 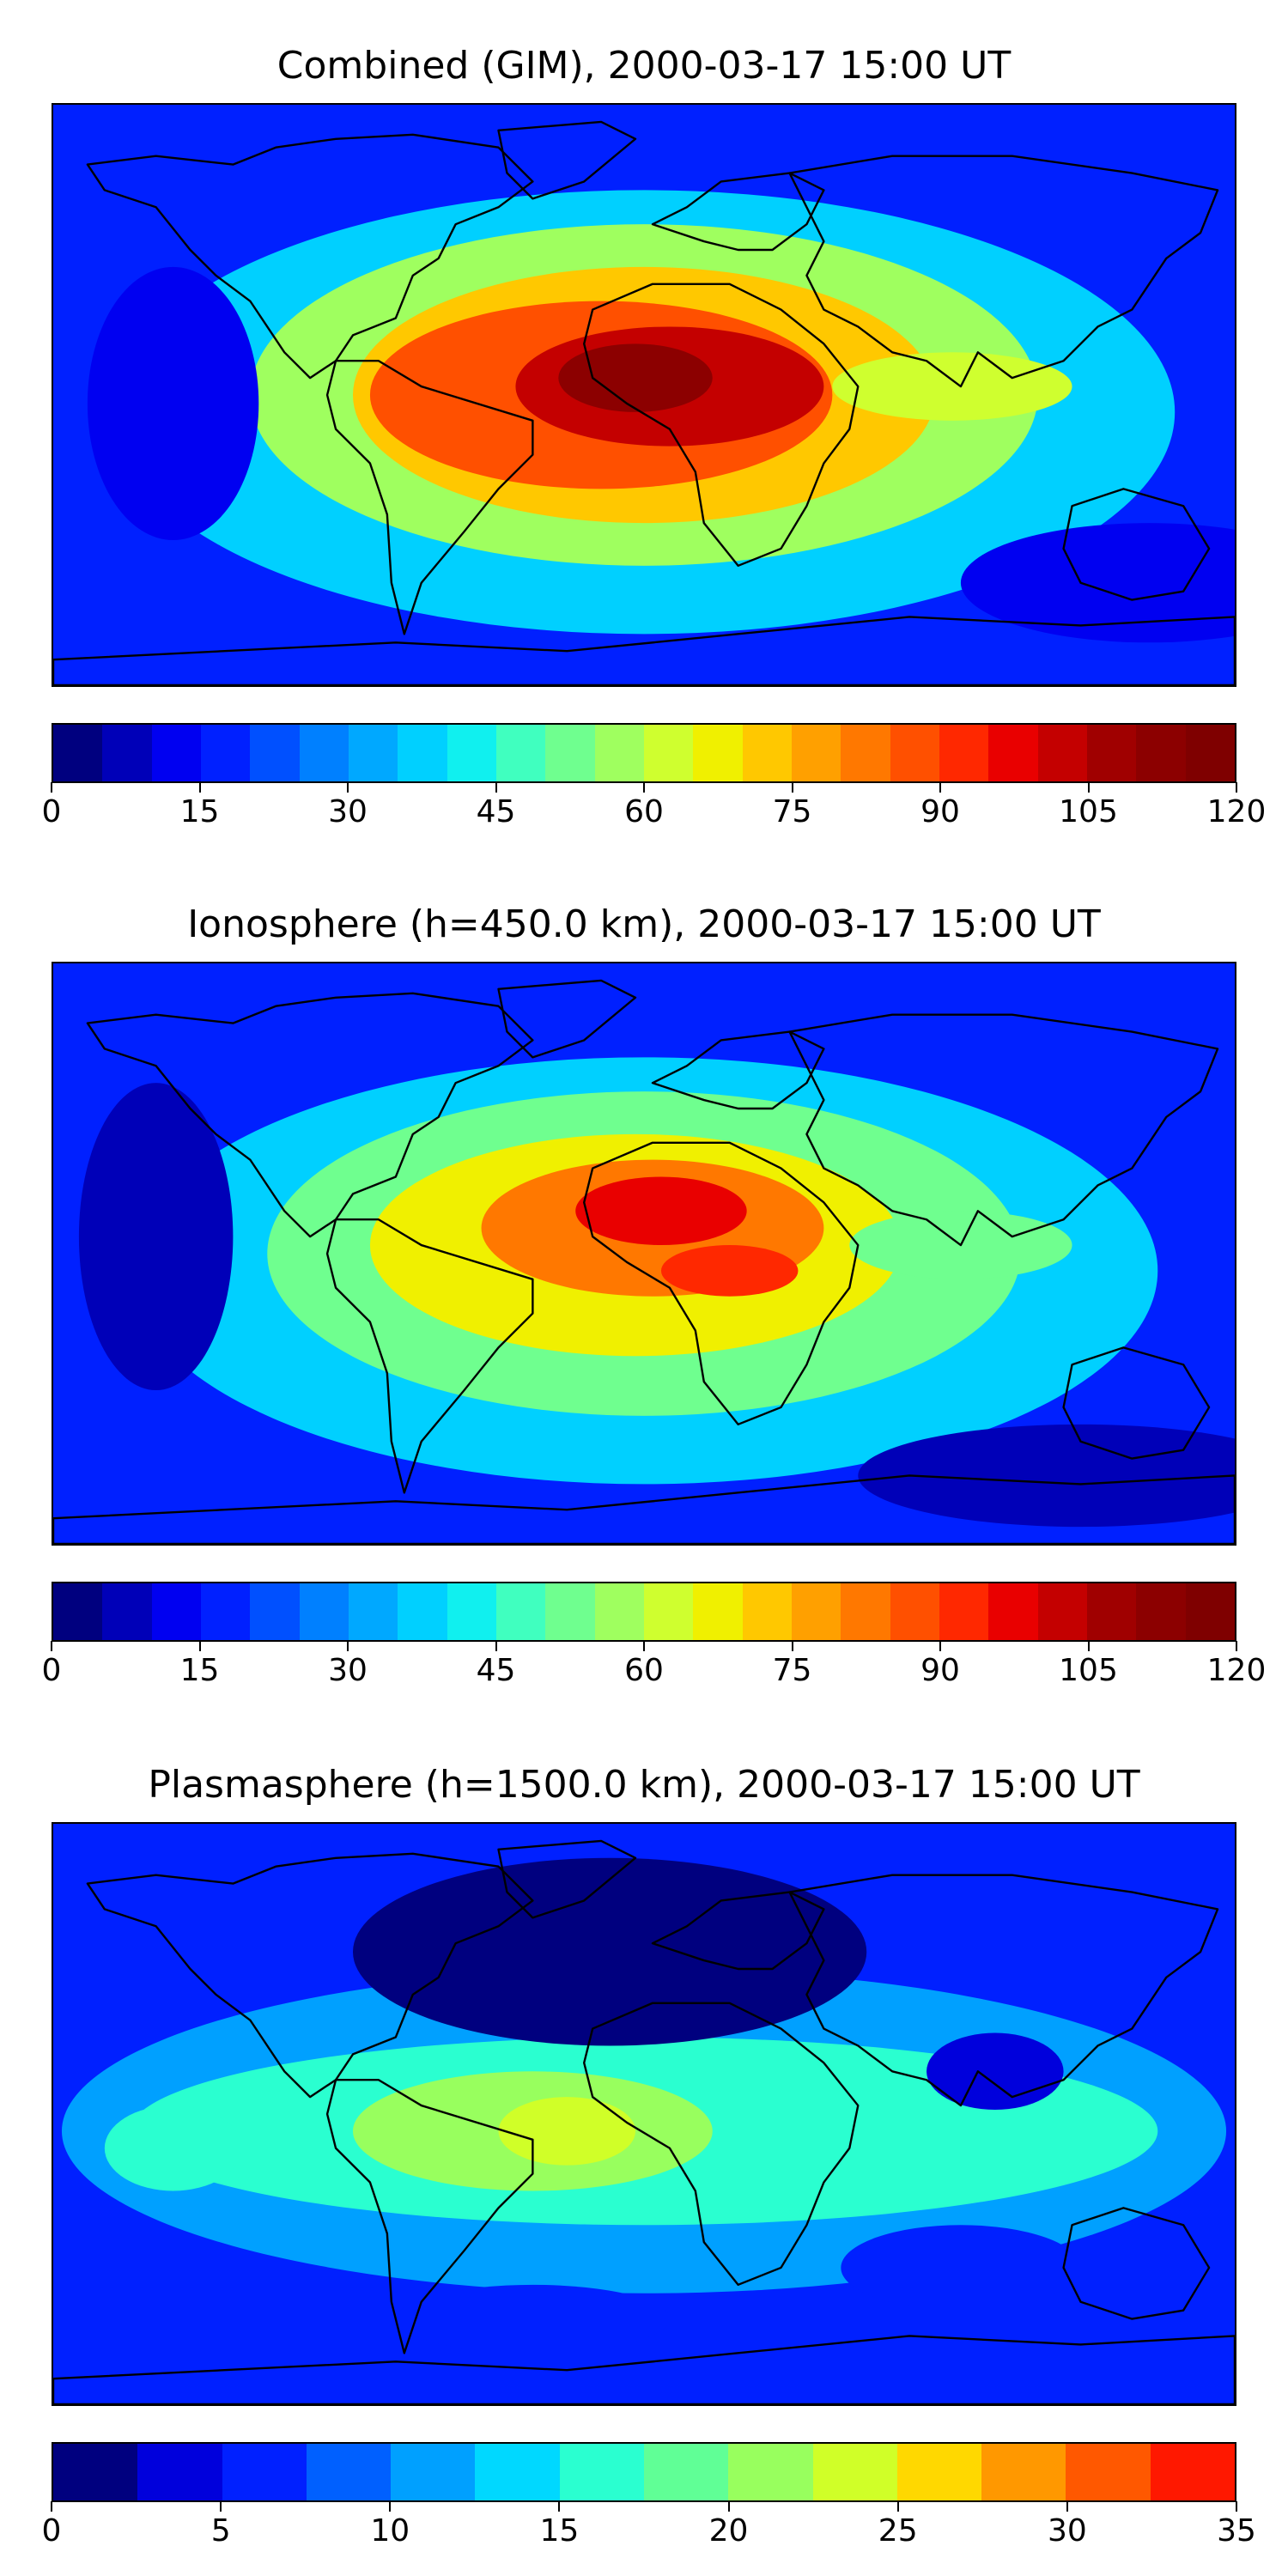 What do you see at coordinates (898, 2531) in the screenshot?
I see `colorbar-tick-label: 25` at bounding box center [898, 2531].